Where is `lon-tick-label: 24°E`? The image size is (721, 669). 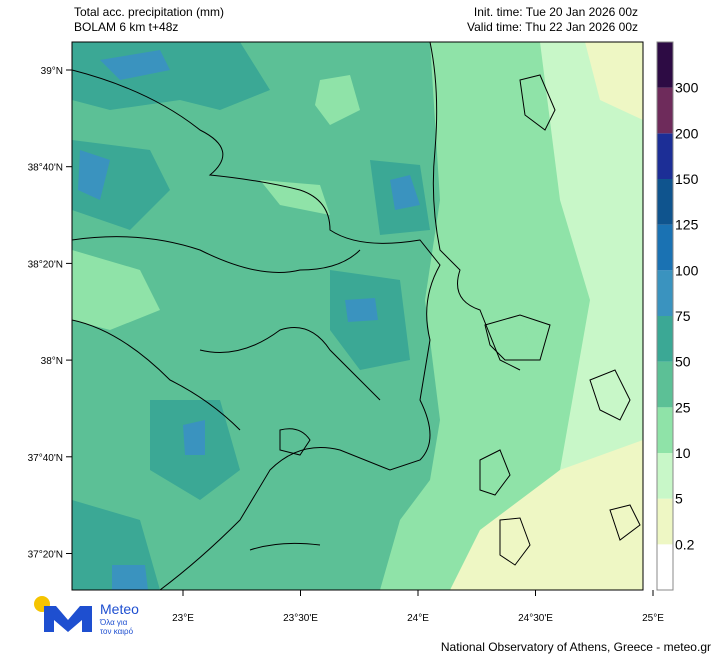
lon-tick-label: 24°E is located at coordinates (418, 618).